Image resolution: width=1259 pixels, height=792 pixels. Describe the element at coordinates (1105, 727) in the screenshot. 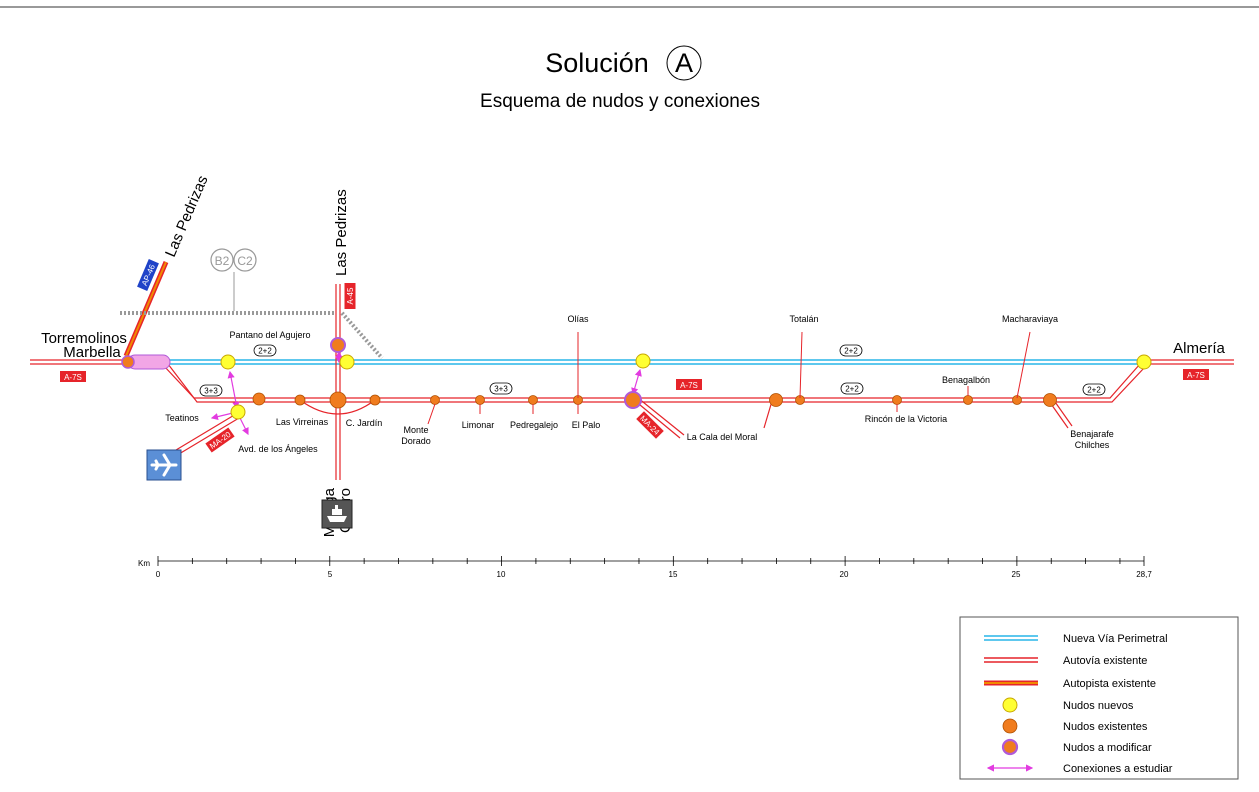

I see `legend-label-nudos-existentes: Nudos existentes` at that location.